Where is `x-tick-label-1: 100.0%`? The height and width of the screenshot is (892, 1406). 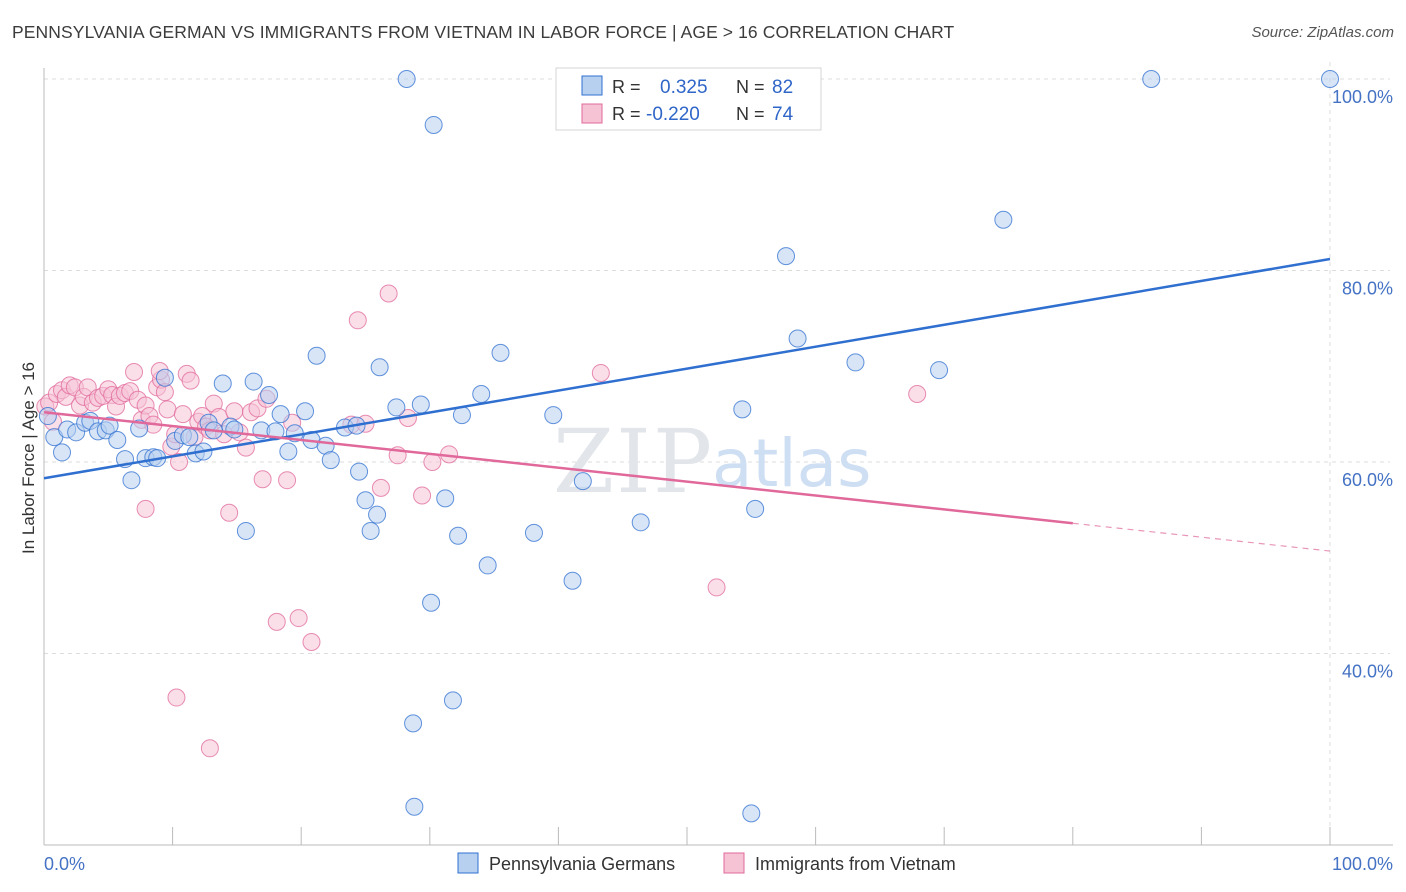 x-tick-label-1: 100.0% is located at coordinates (1362, 864).